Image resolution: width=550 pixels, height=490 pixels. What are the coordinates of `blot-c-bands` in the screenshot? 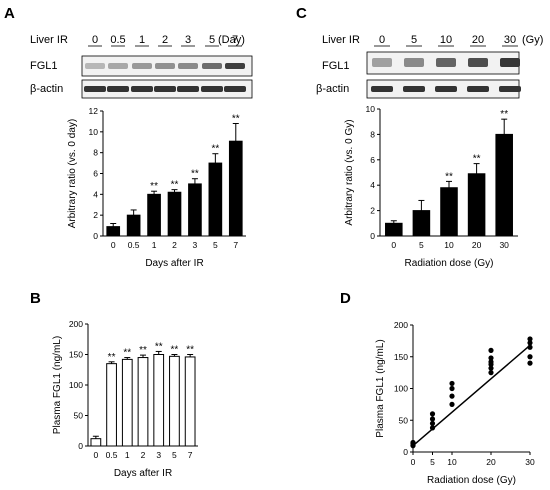 It's located at (446, 75).